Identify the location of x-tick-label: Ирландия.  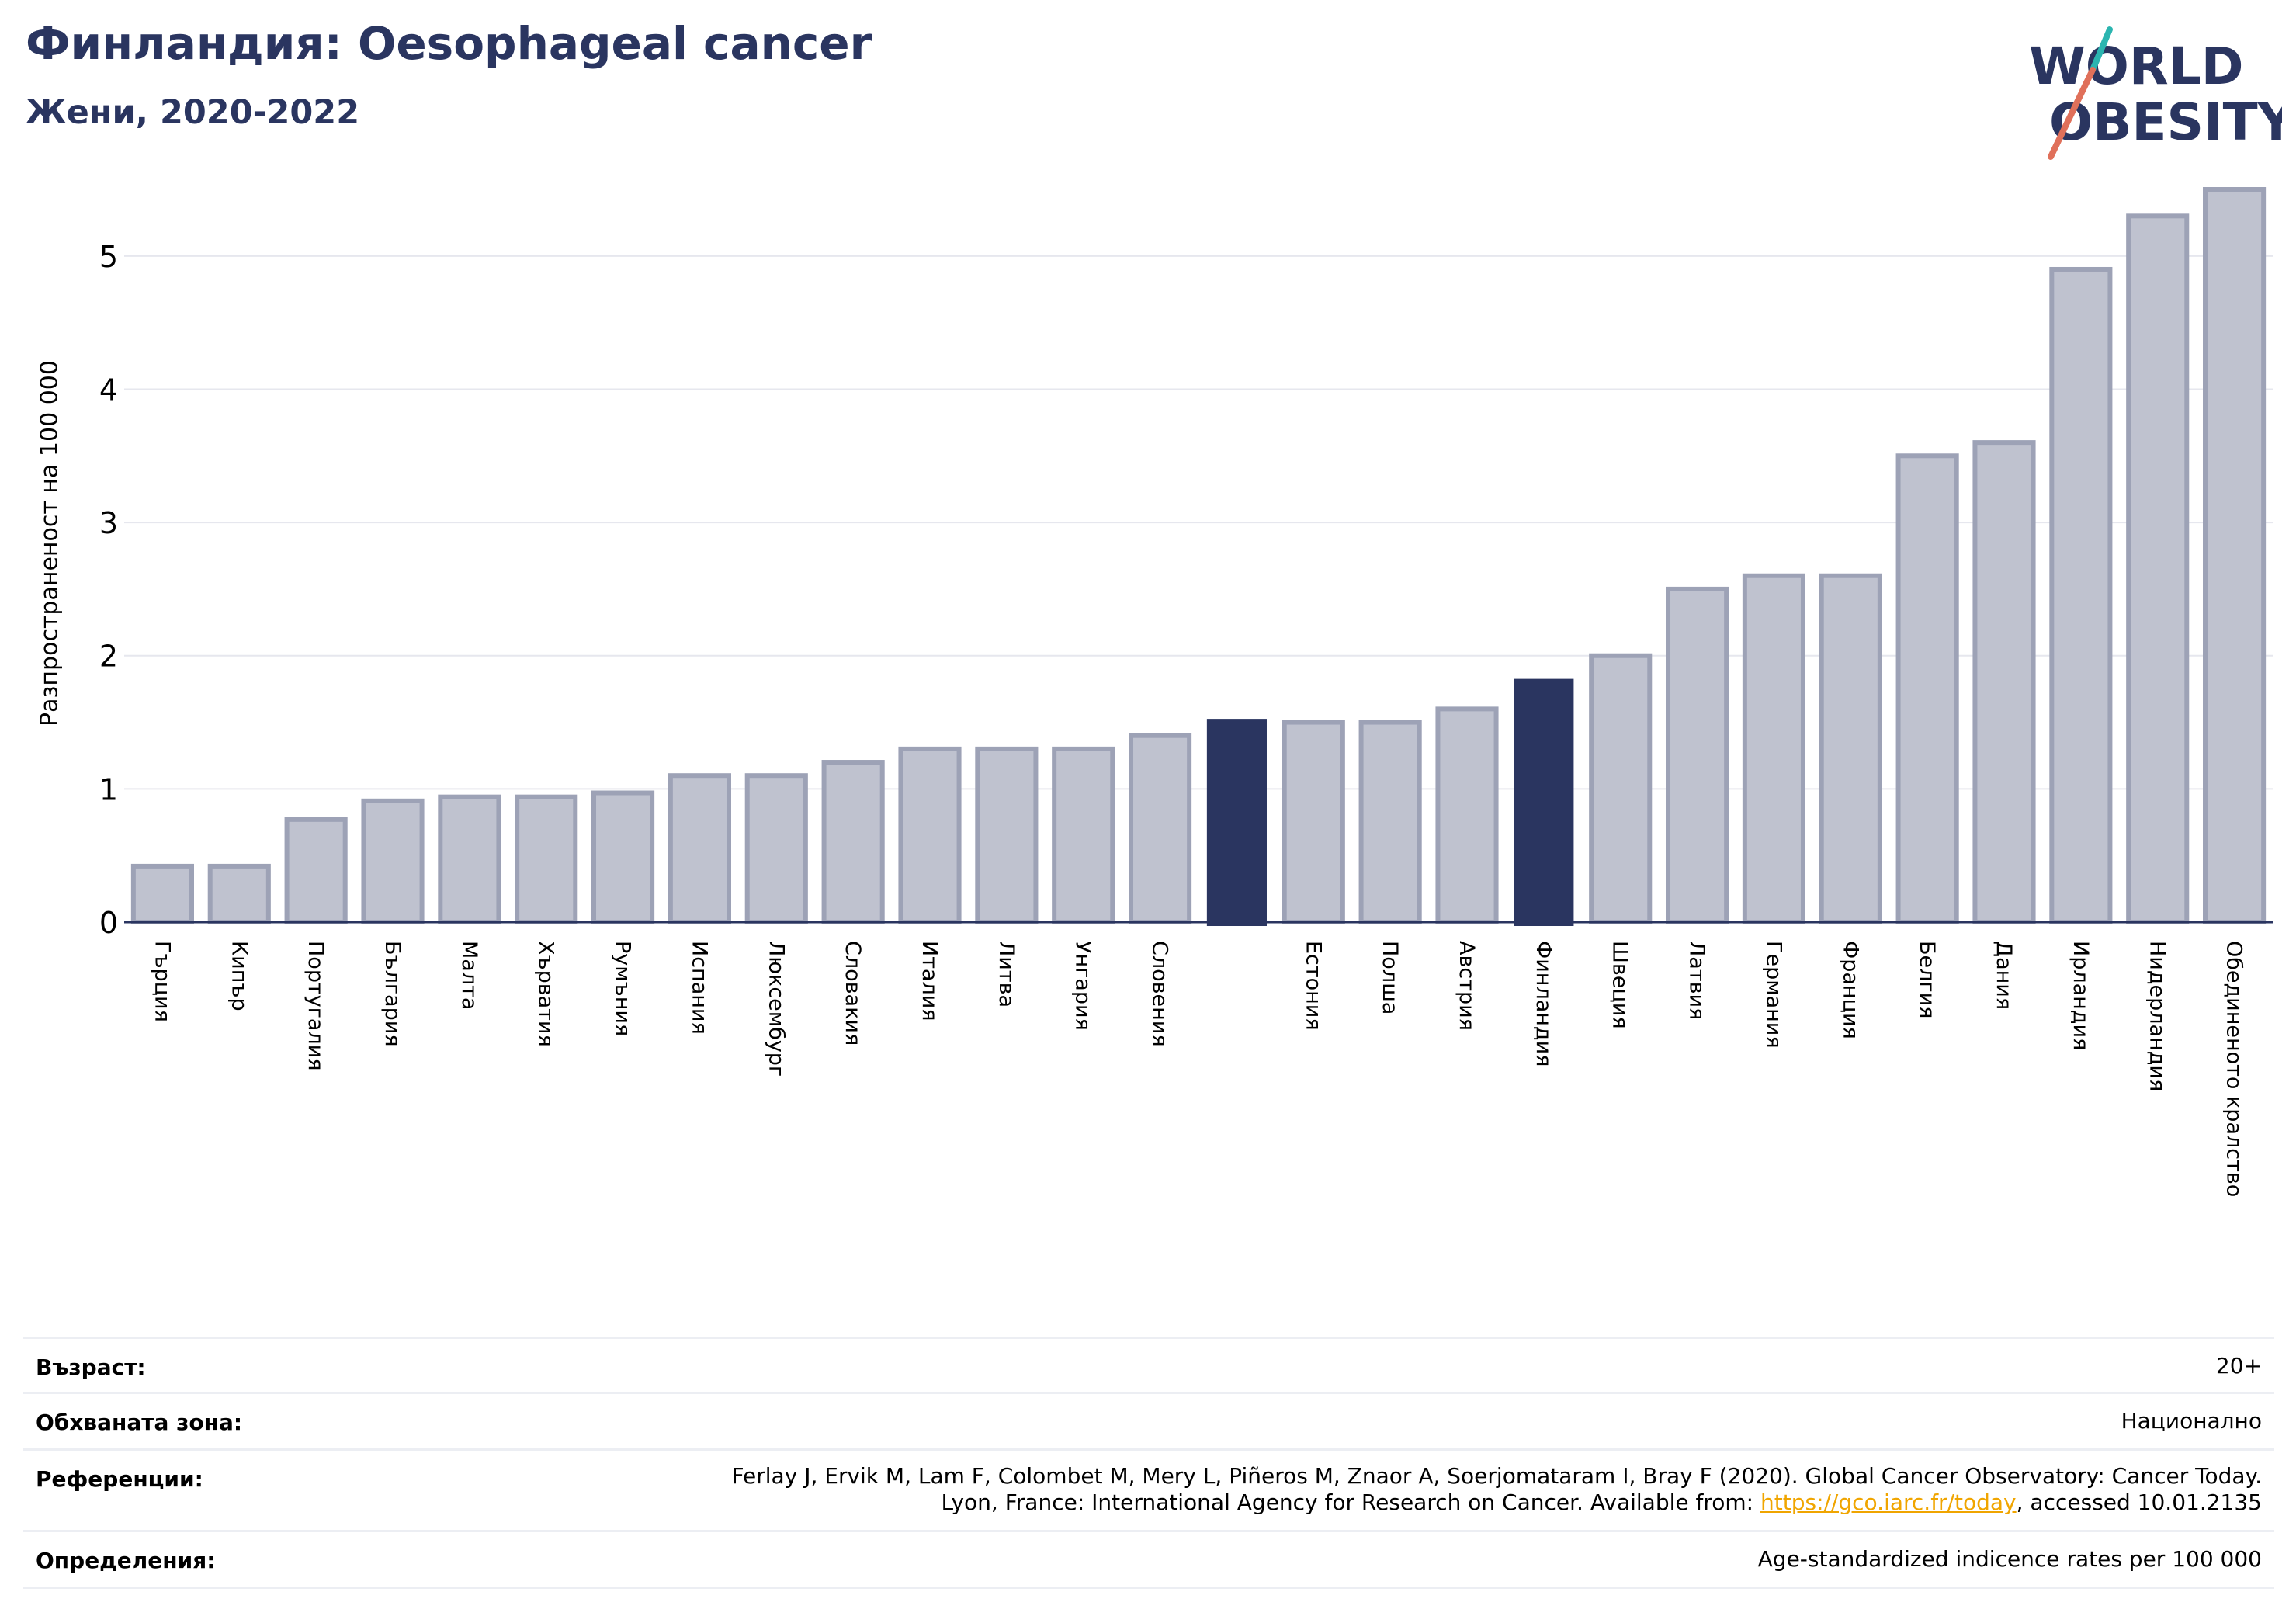
(2081, 995).